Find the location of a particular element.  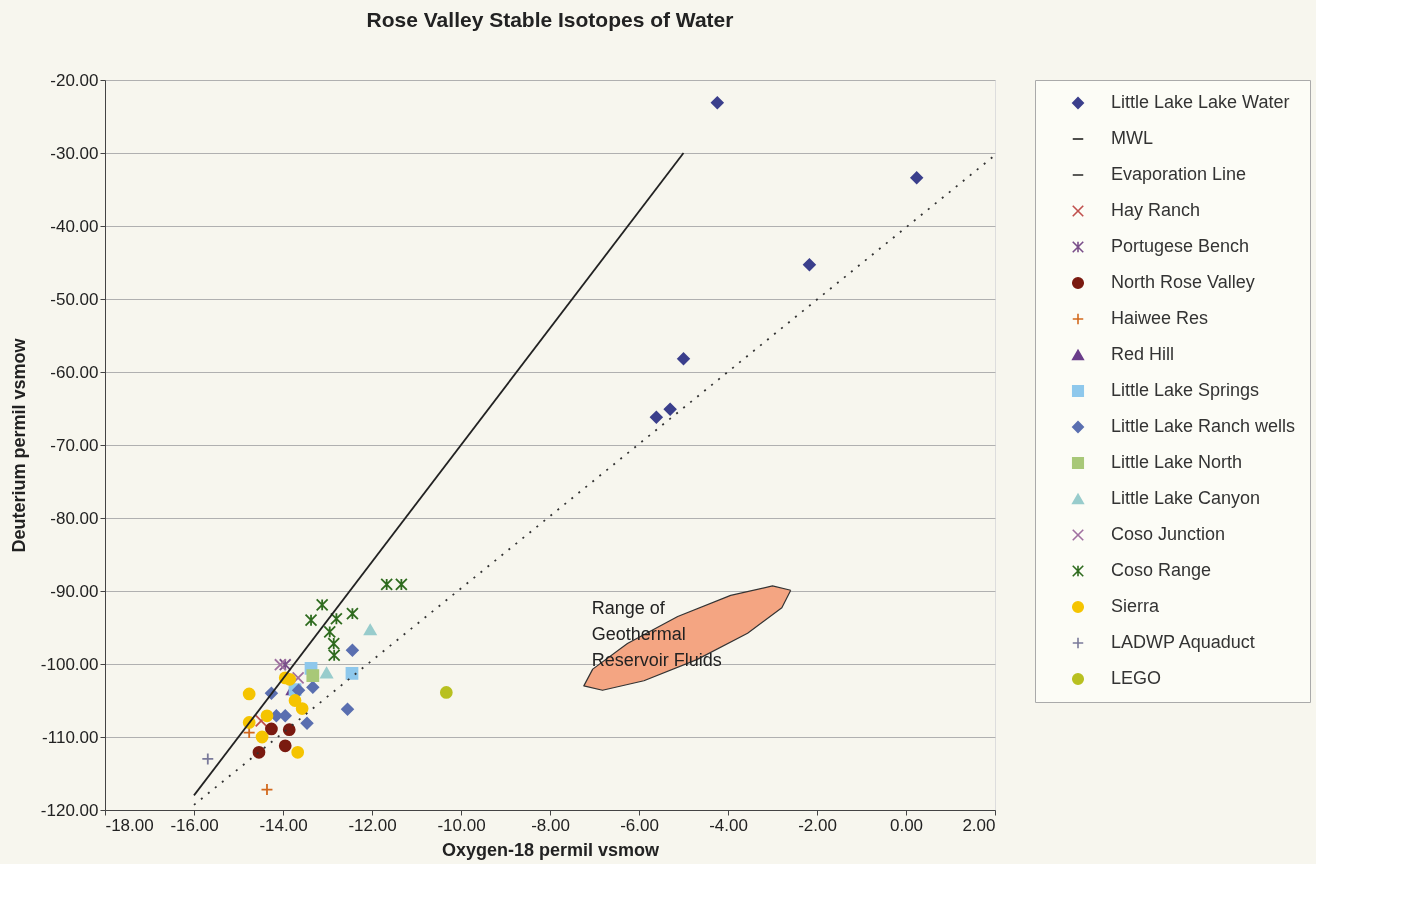

x-tick-label: -2.00 is located at coordinates (817, 825).